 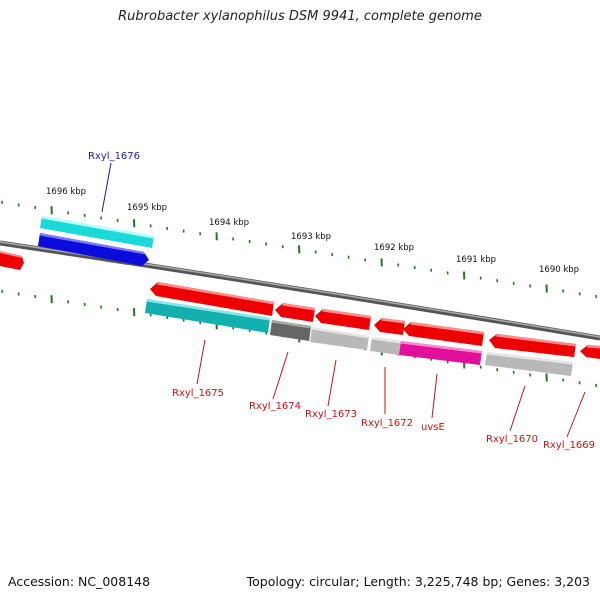 What do you see at coordinates (79, 581) in the screenshot?
I see `accession-text: Accession: NC_008148` at bounding box center [79, 581].